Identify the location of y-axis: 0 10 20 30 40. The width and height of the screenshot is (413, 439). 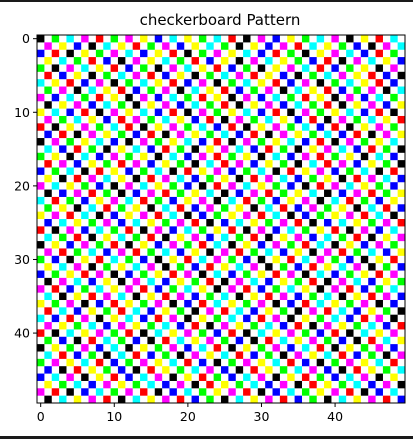
(25, 186).